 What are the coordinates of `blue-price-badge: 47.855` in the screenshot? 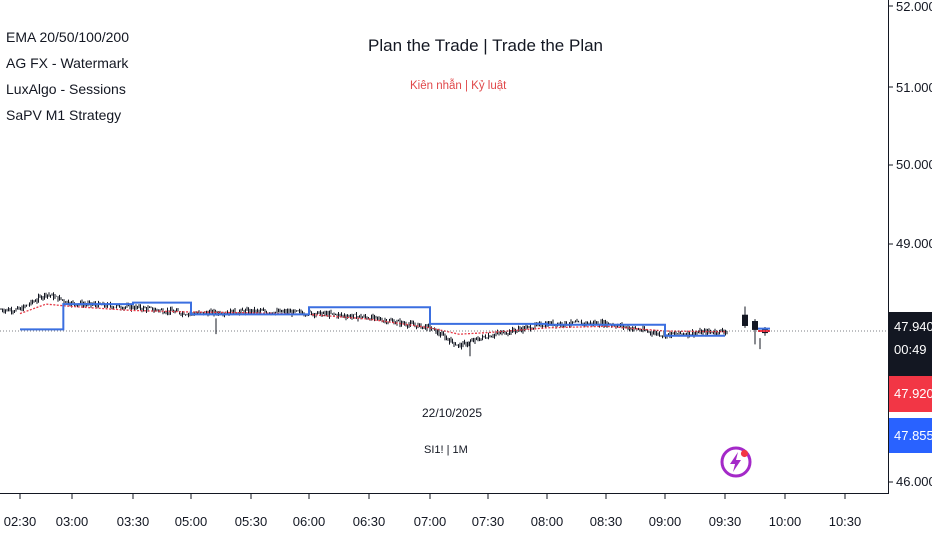 It's located at (910, 435).